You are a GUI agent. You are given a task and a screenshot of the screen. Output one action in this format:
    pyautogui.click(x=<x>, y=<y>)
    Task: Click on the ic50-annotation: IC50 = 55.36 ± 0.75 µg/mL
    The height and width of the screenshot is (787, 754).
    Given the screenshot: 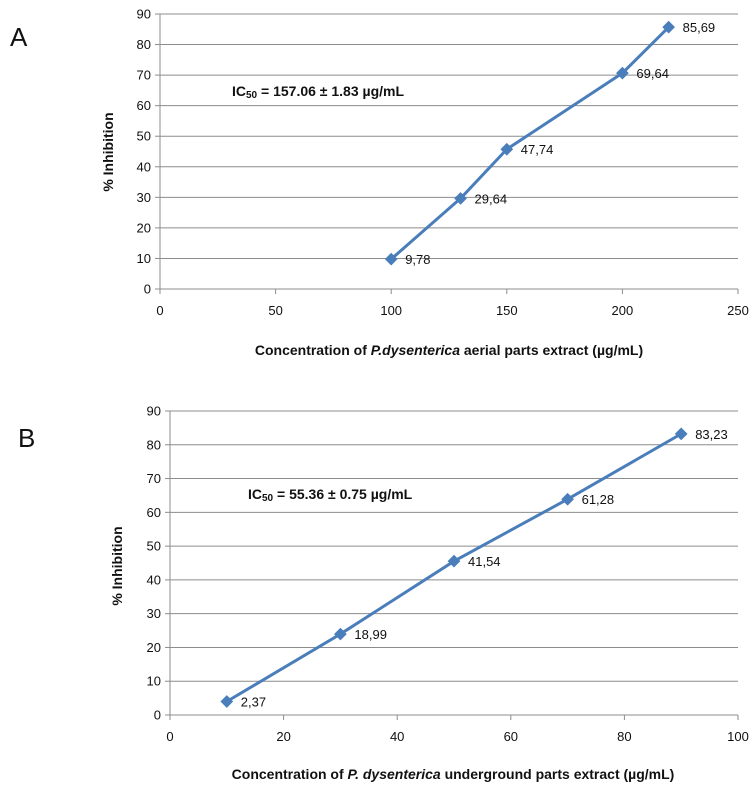 What is the action you would take?
    pyautogui.click(x=330, y=495)
    